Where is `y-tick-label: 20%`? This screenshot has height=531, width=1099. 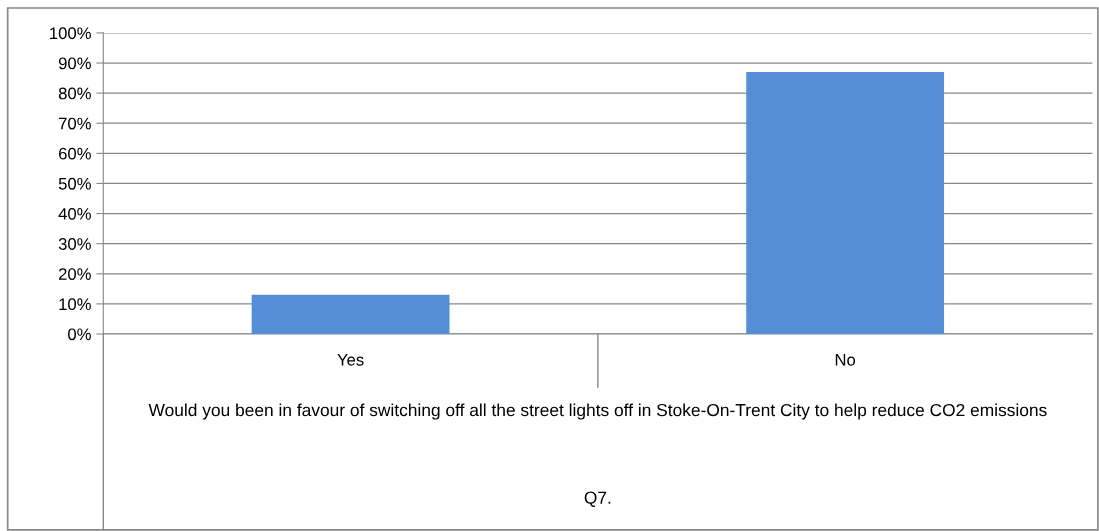
y-tick-label: 20% is located at coordinates (74, 274).